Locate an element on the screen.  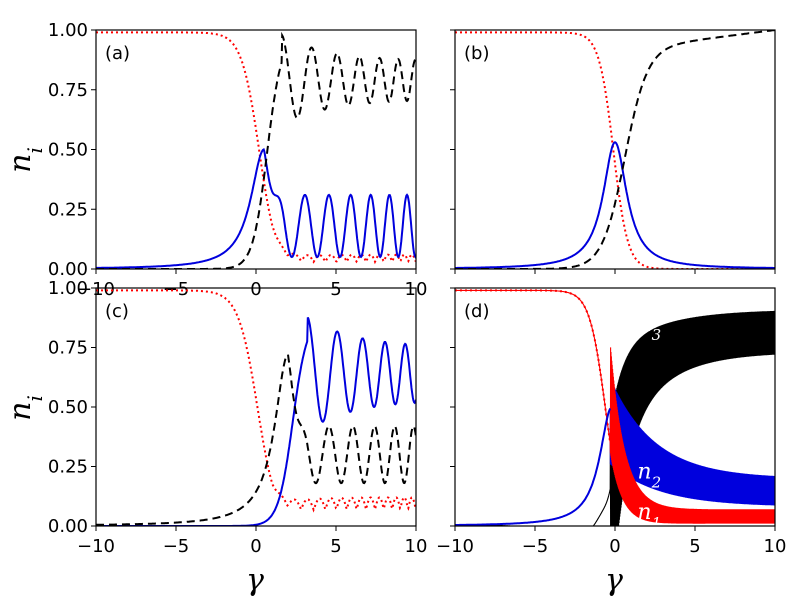
ylabel-top: ni is located at coordinates (25, 160).